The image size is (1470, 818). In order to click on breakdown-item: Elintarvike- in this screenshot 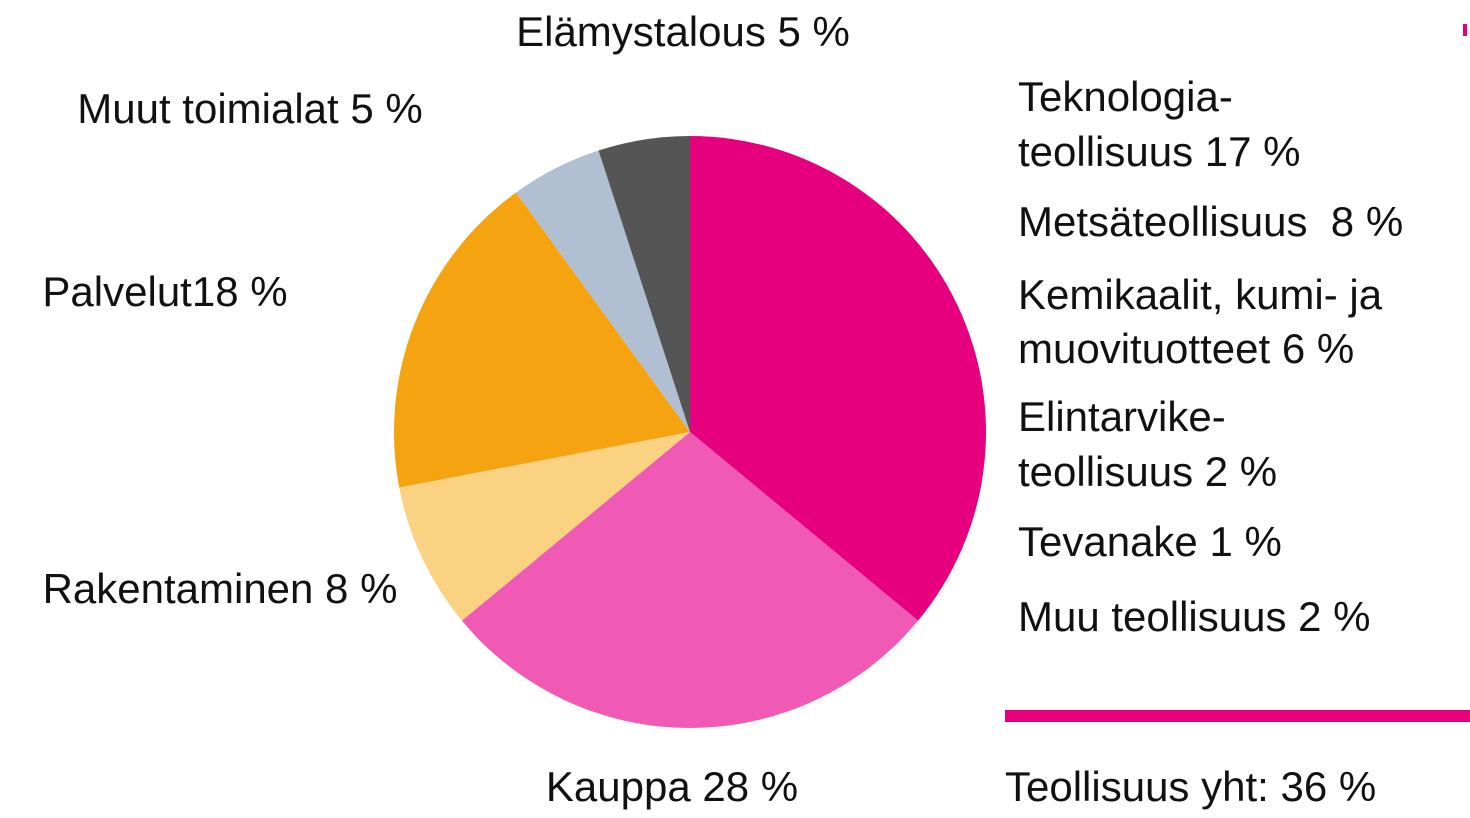, I will do `click(1122, 416)`.